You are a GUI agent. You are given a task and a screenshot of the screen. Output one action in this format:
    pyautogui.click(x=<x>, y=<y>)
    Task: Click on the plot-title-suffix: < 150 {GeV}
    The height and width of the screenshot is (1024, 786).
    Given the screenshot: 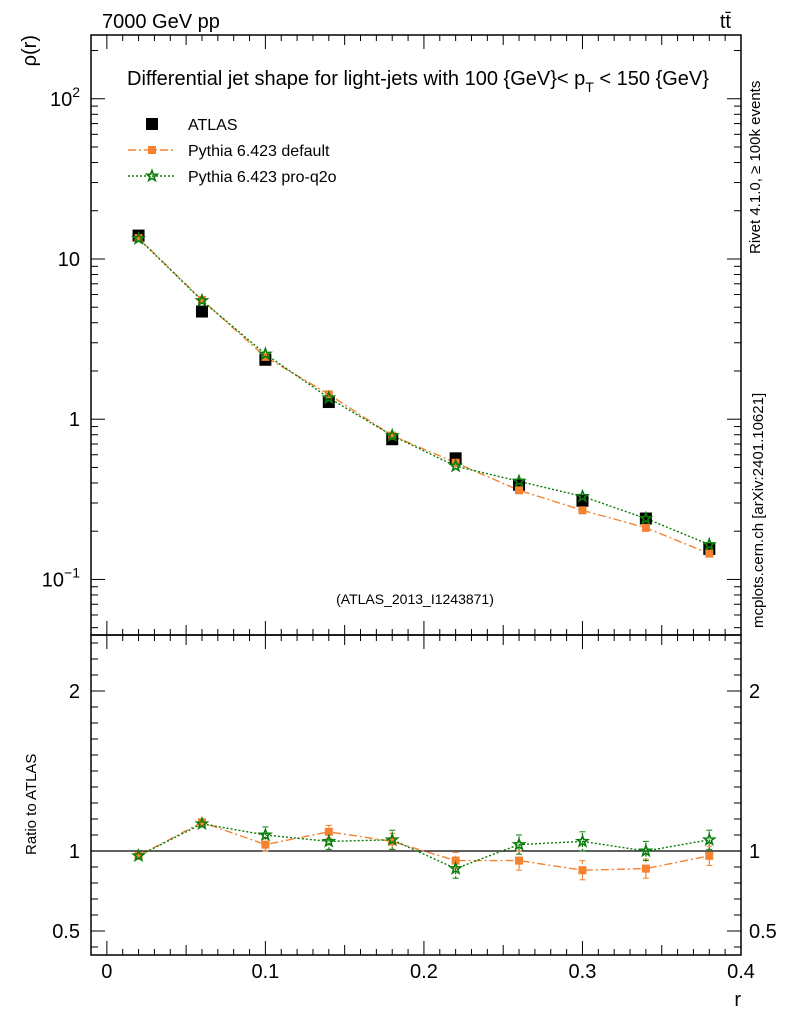 What is the action you would take?
    pyautogui.click(x=651, y=79)
    